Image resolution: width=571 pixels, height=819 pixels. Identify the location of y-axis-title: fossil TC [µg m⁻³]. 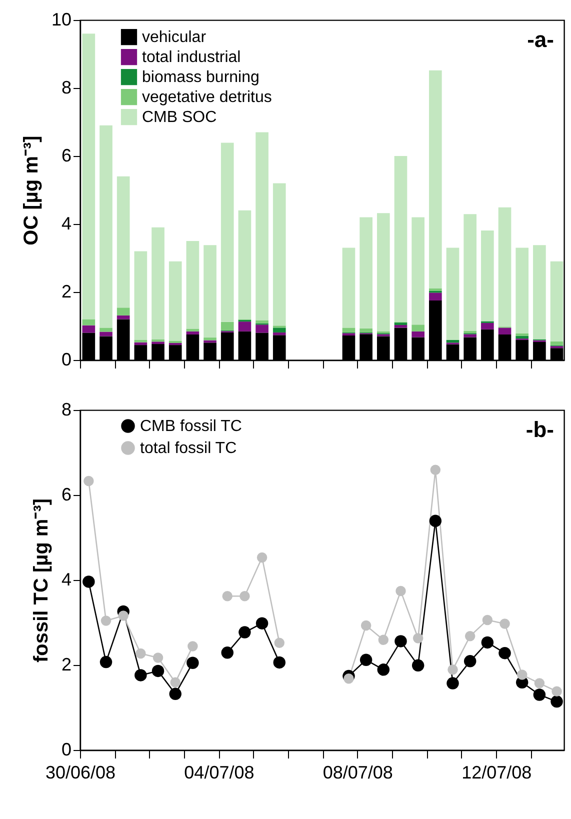
(41, 580).